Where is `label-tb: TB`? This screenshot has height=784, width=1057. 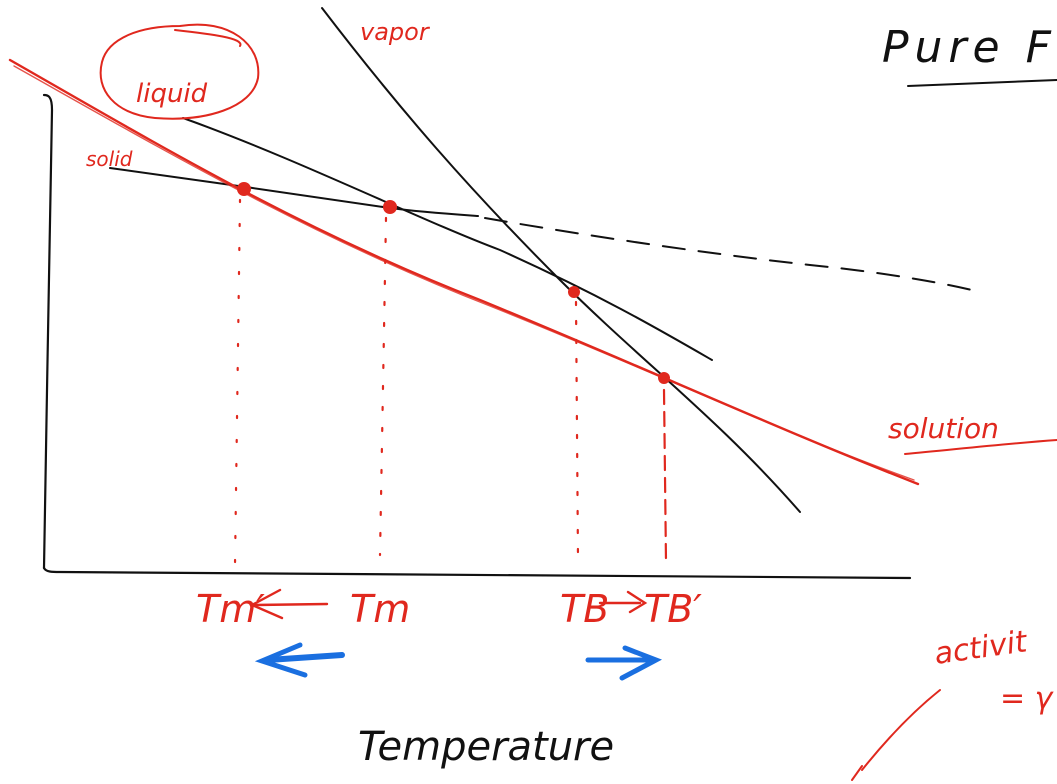 label-tb: TB is located at coordinates (584, 609).